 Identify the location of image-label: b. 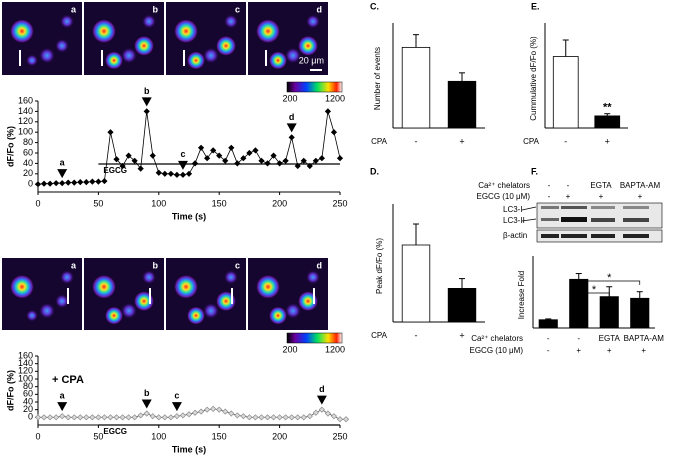
(156, 265).